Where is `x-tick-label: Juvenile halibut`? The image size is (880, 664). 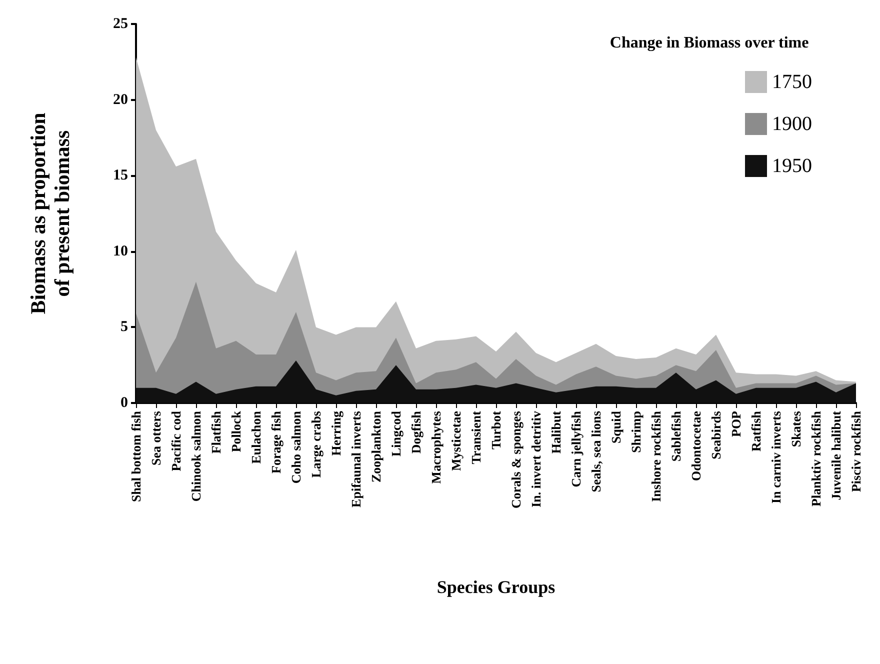 x-tick-label: Juvenile halibut is located at coordinates (836, 455).